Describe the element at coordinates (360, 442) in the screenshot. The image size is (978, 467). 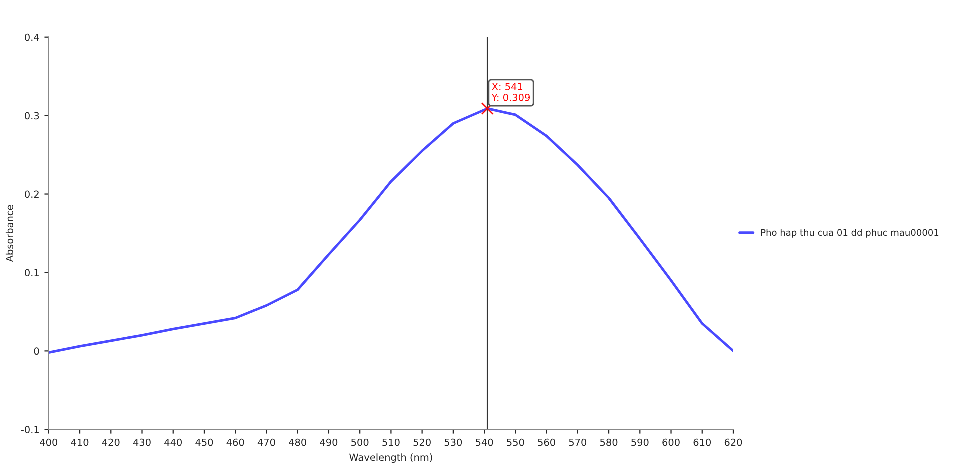
I see `x-tick-label: 500` at that location.